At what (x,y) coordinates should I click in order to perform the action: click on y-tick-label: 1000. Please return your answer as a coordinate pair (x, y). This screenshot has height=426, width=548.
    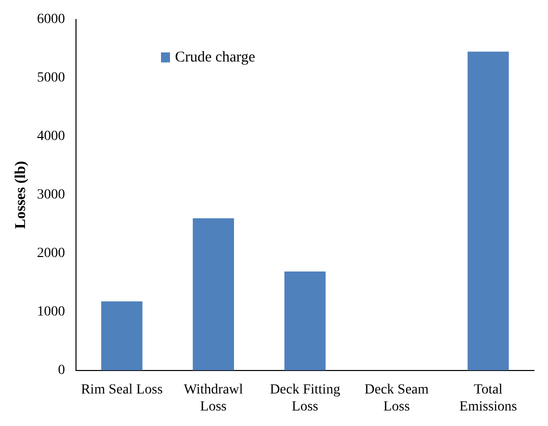
    Looking at the image, I should click on (51, 312).